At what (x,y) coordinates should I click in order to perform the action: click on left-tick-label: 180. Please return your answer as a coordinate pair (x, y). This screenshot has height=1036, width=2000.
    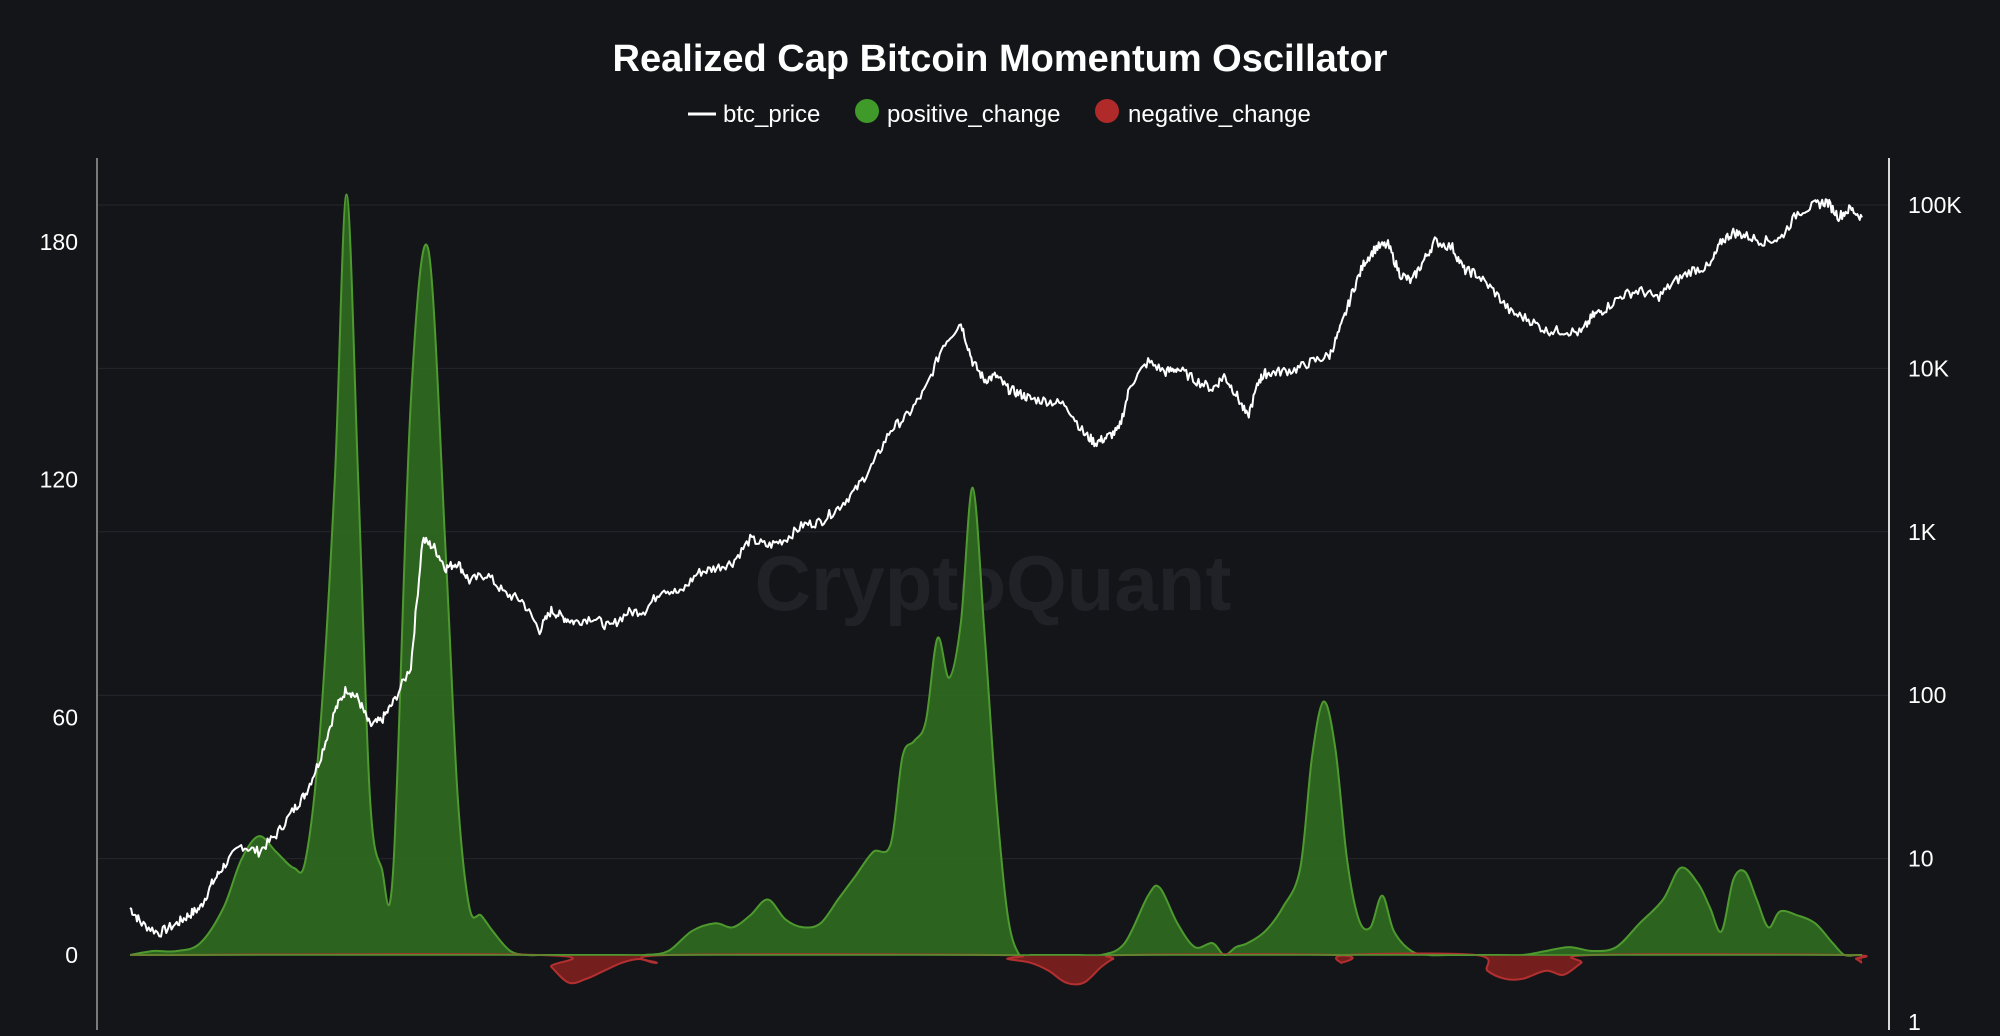
    Looking at the image, I should click on (59, 242).